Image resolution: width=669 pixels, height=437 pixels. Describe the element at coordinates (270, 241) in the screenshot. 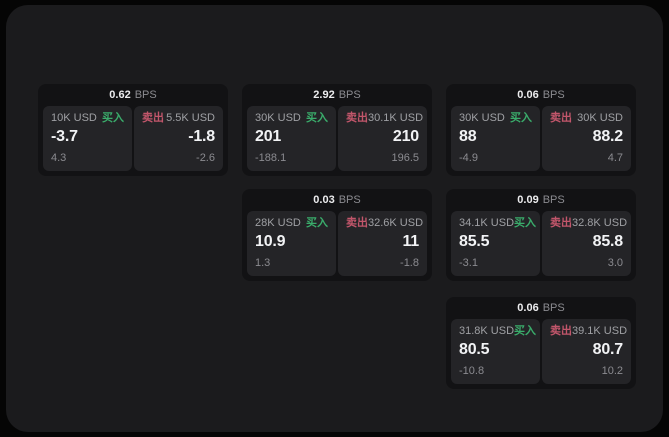

I see `buy-price-value: 10.9` at that location.